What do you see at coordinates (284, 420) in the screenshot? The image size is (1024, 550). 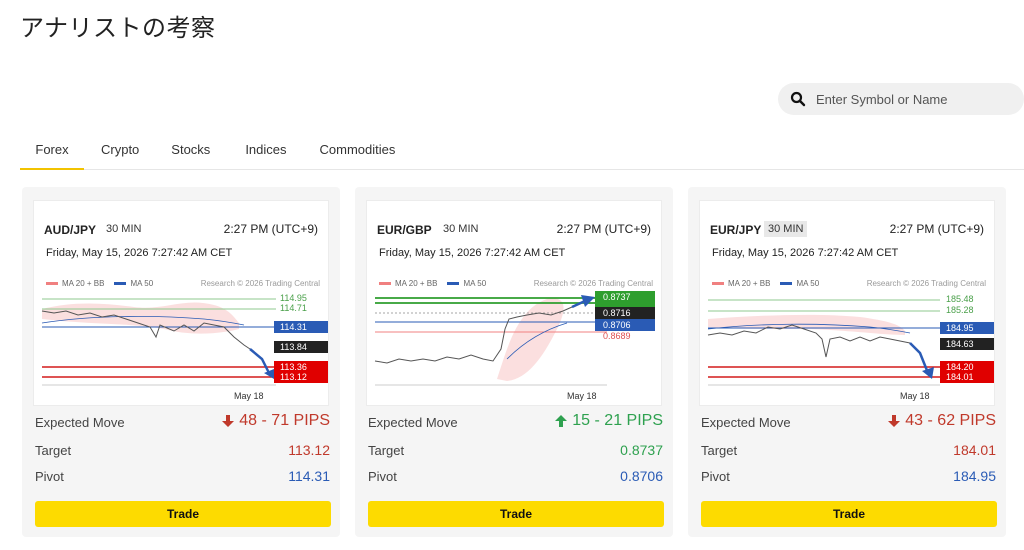 I see `expected-move-text: 48 - 71 PIPS` at bounding box center [284, 420].